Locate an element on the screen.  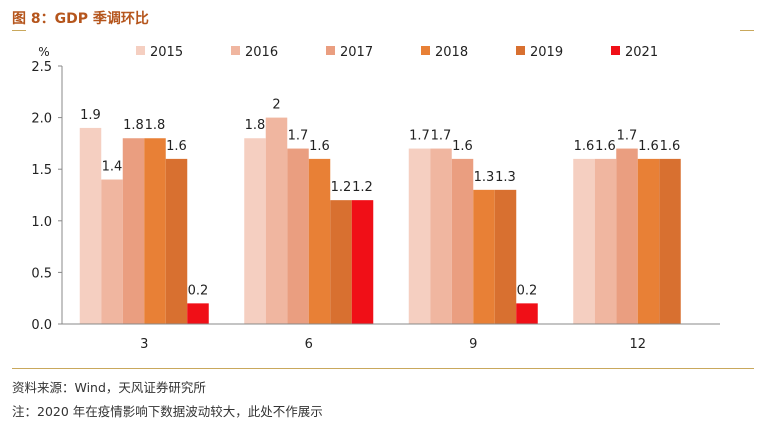
y-tick-label: 0.5 is located at coordinates (41, 273).